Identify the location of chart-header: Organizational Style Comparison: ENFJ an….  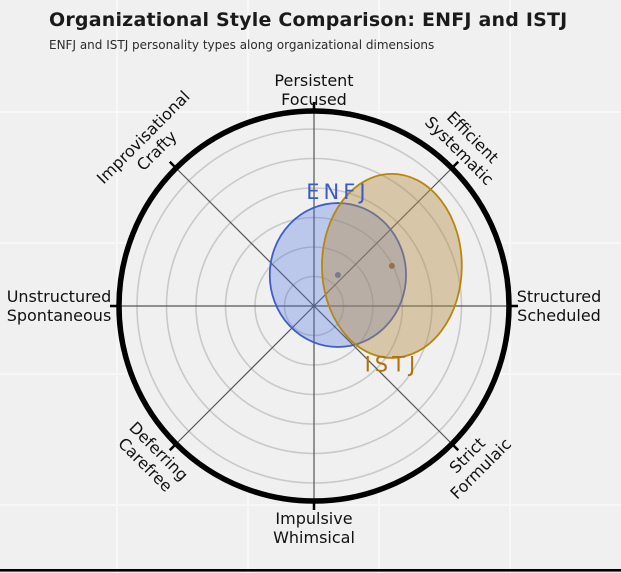
(308, 30).